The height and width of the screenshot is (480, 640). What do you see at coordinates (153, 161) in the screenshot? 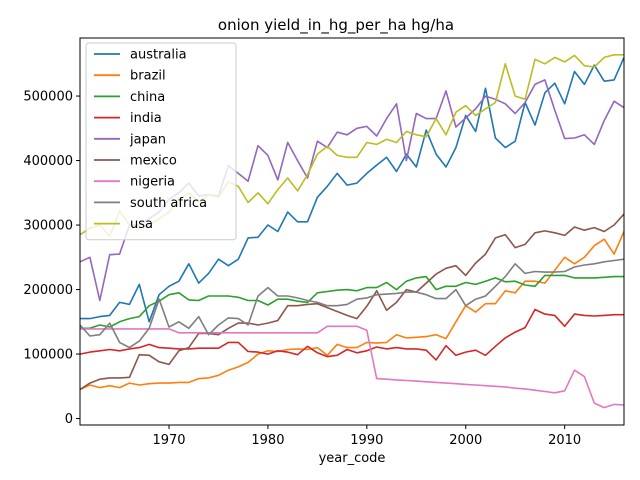
I see `legend-label: mexico` at bounding box center [153, 161].